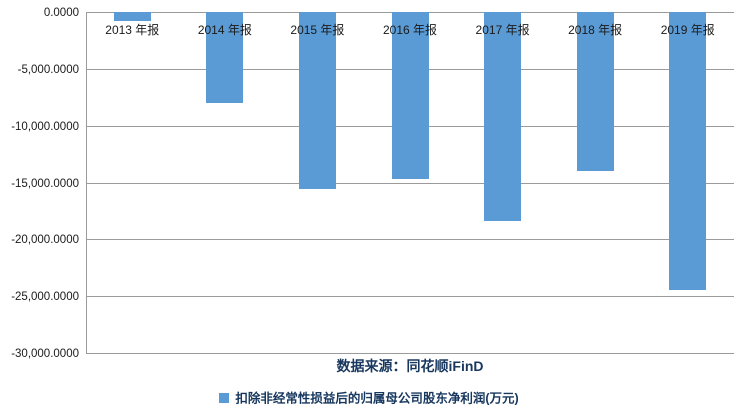 The height and width of the screenshot is (420, 738). I want to click on x-axis-label: 2015 年报, so click(317, 30).